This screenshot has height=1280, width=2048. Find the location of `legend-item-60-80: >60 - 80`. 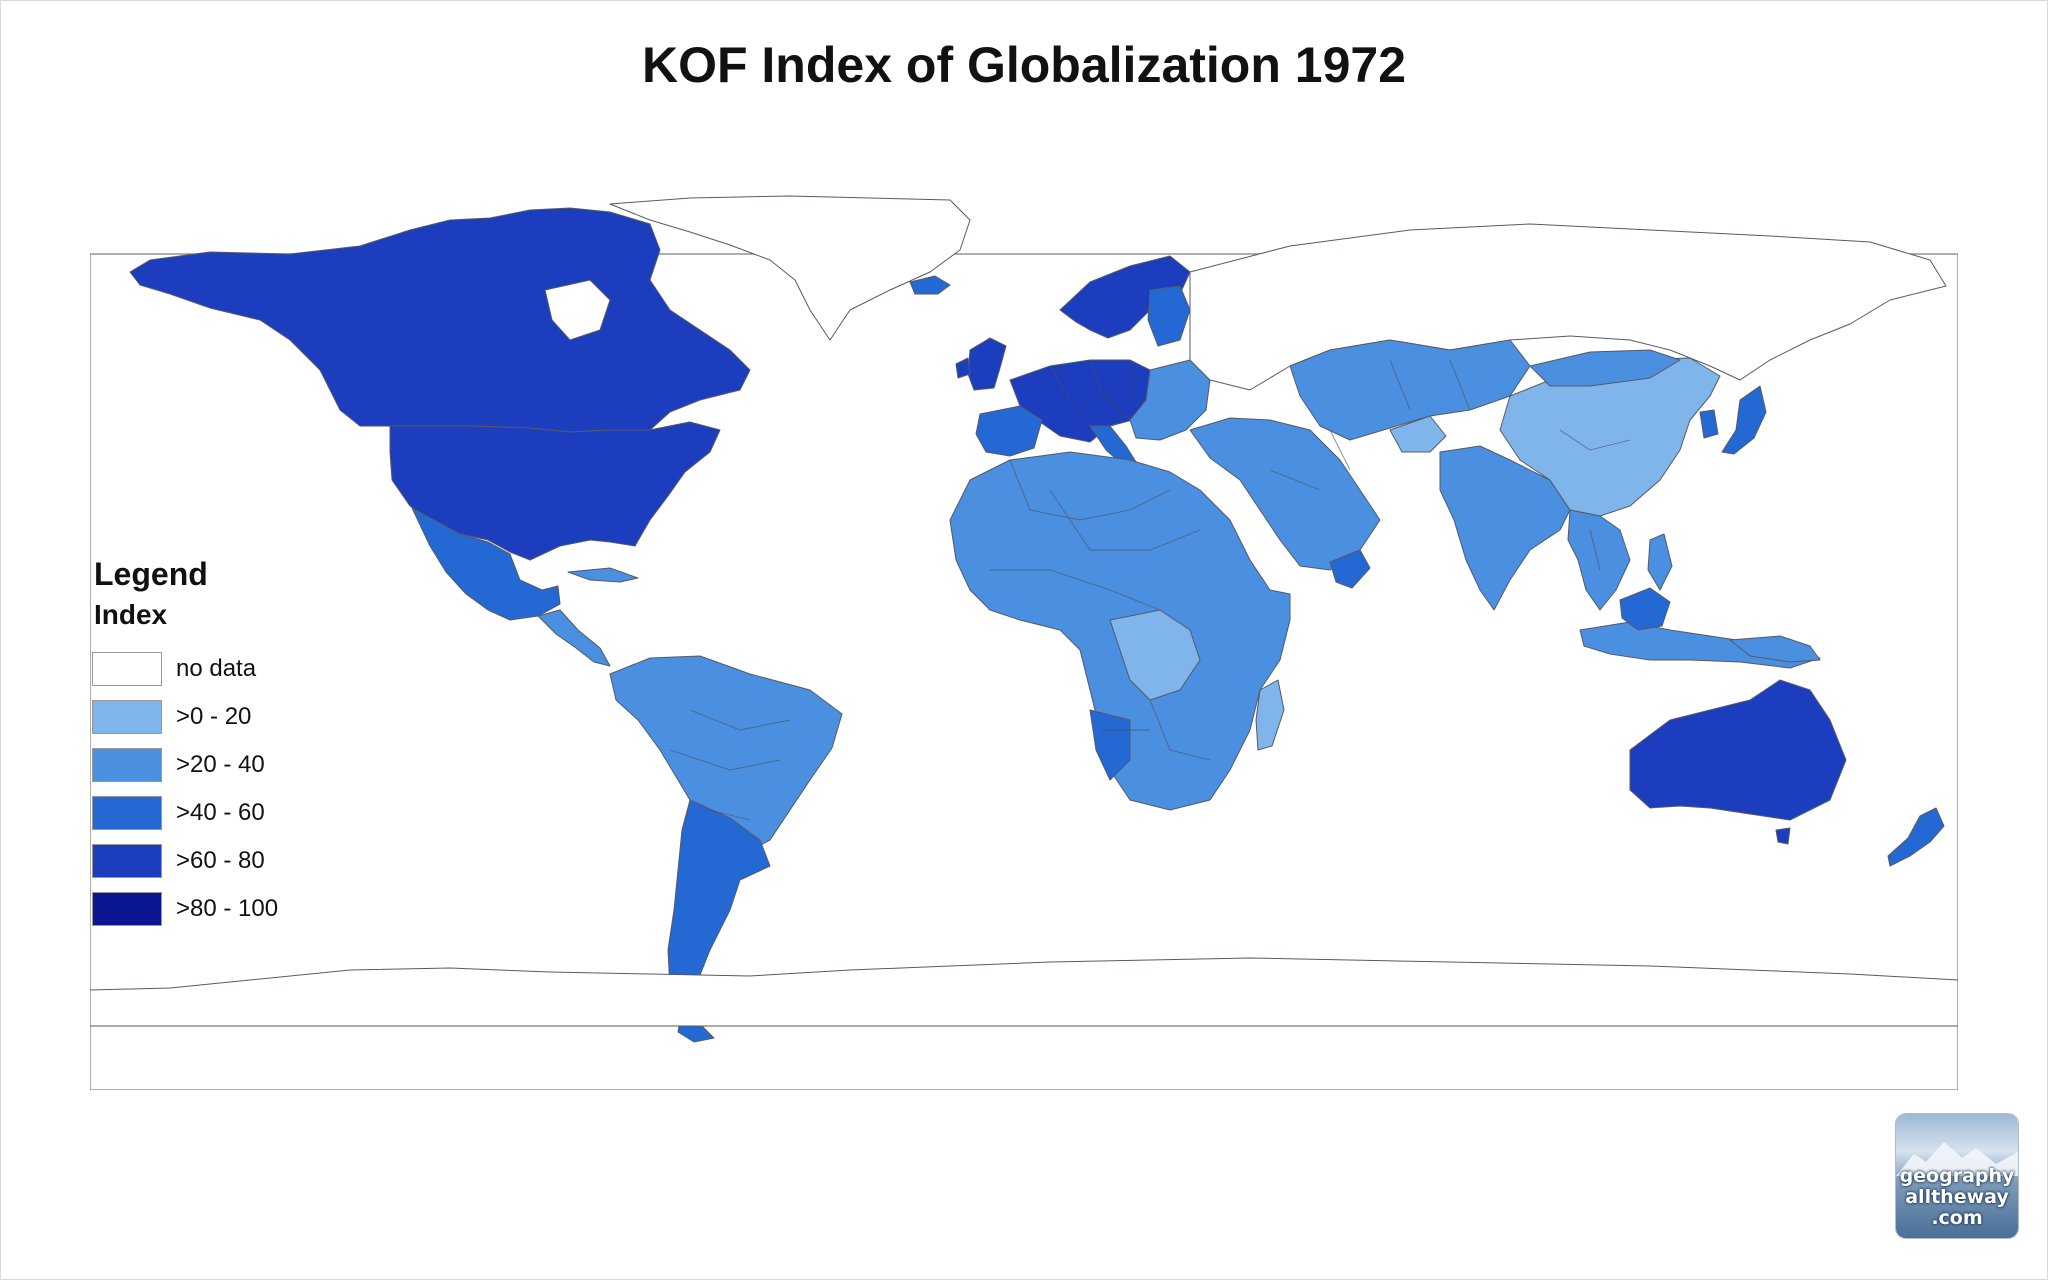

legend-item-60-80: >60 - 80 is located at coordinates (222, 861).